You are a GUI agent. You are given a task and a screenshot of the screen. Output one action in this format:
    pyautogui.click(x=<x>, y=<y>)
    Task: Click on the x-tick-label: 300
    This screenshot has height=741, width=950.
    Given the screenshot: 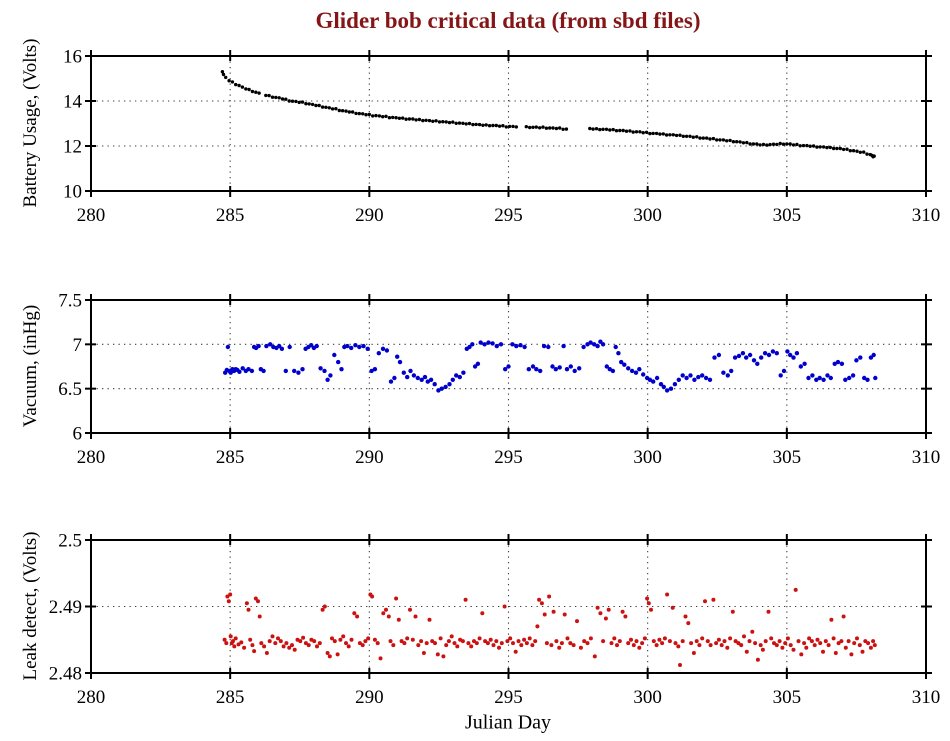 What is the action you would take?
    pyautogui.click(x=647, y=697)
    